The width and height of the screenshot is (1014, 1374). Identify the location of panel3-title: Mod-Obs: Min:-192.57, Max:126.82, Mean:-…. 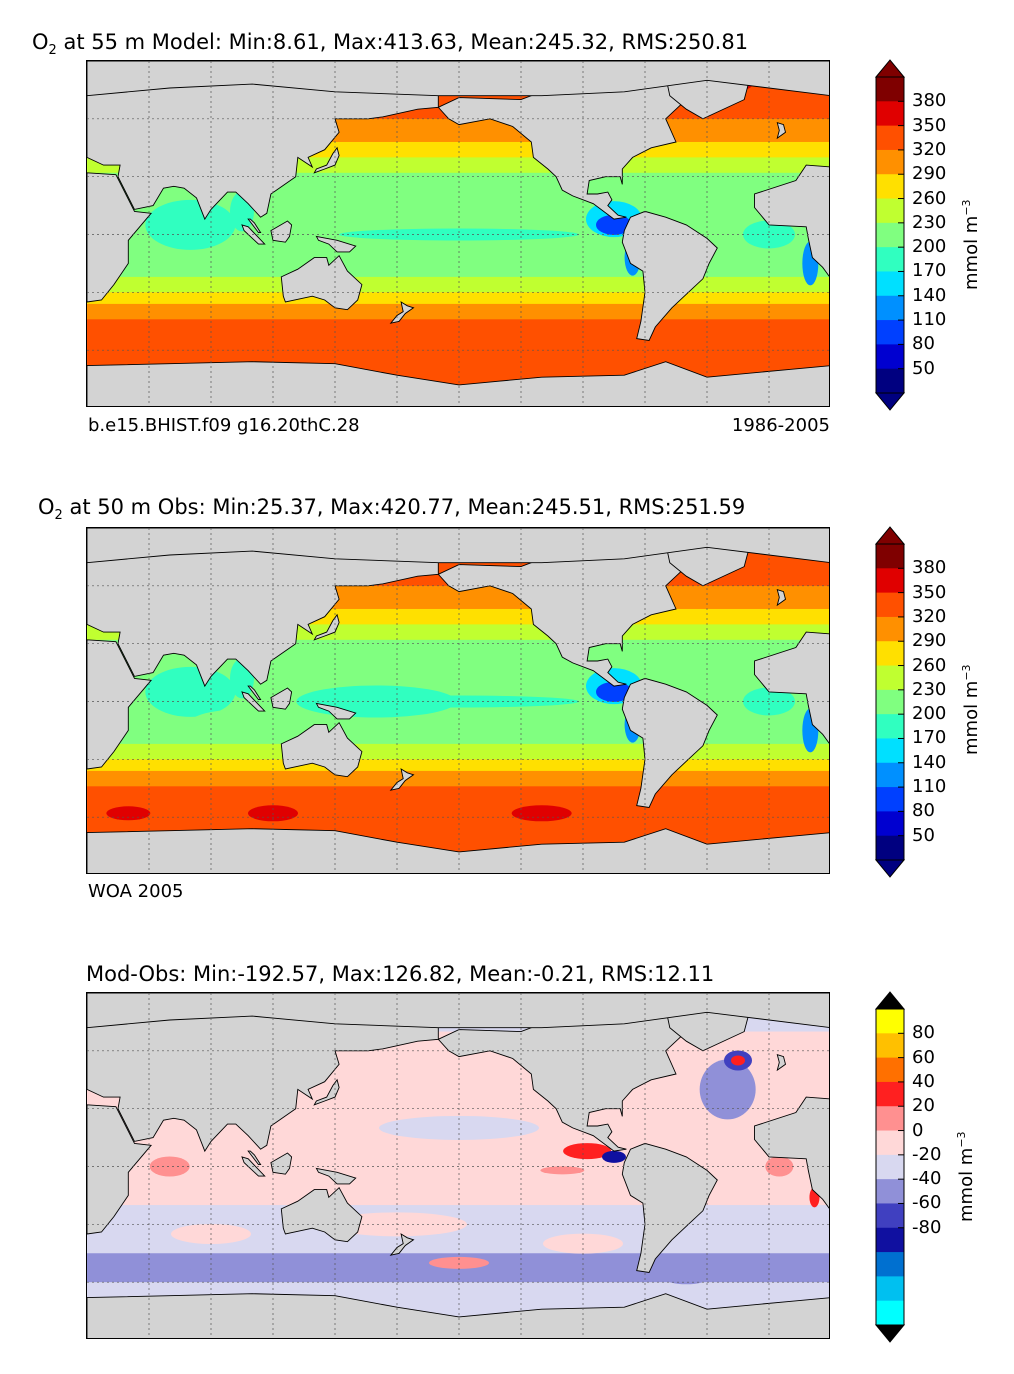
(400, 974).